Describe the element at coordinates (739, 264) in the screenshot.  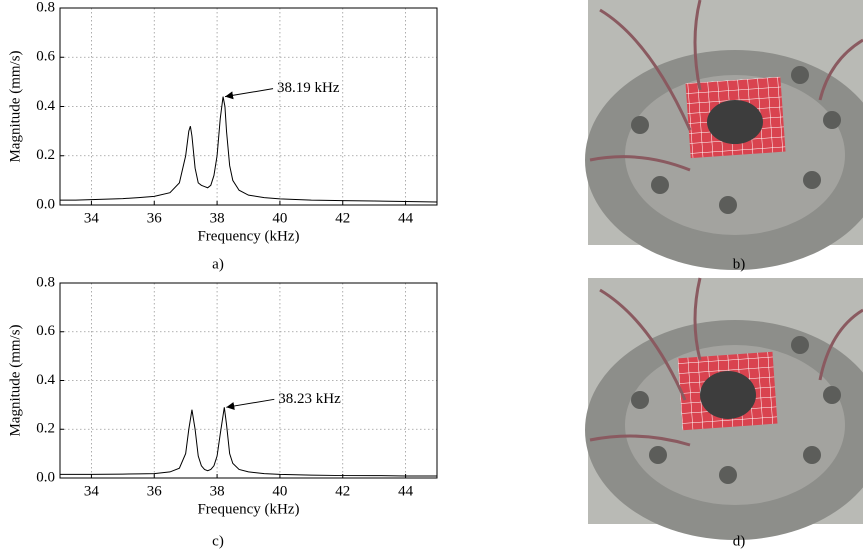
I see `caption: b)` at that location.